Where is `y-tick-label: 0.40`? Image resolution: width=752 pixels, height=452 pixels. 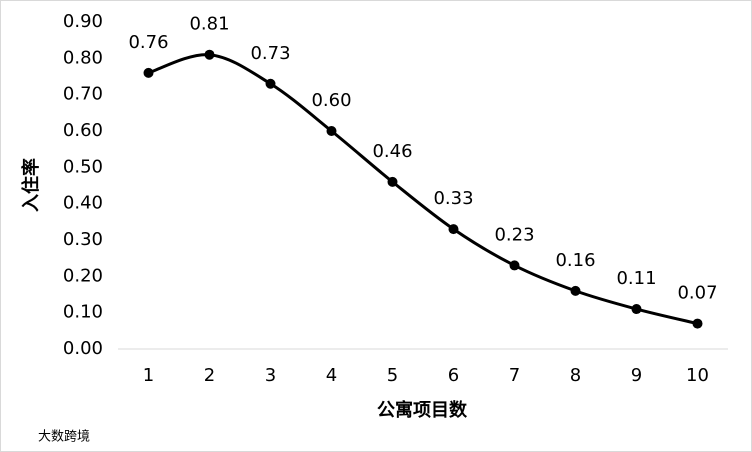
y-tick-label: 0.40 is located at coordinates (83, 203).